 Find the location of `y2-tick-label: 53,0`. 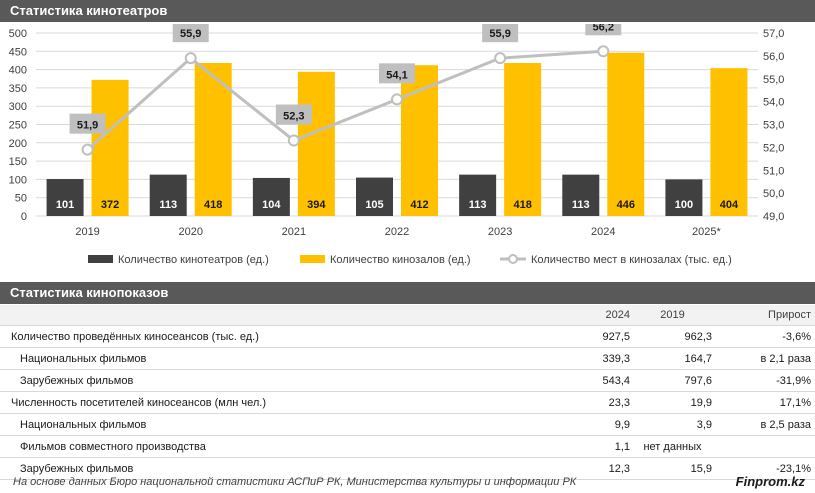

y2-tick-label: 53,0 is located at coordinates (773, 126).